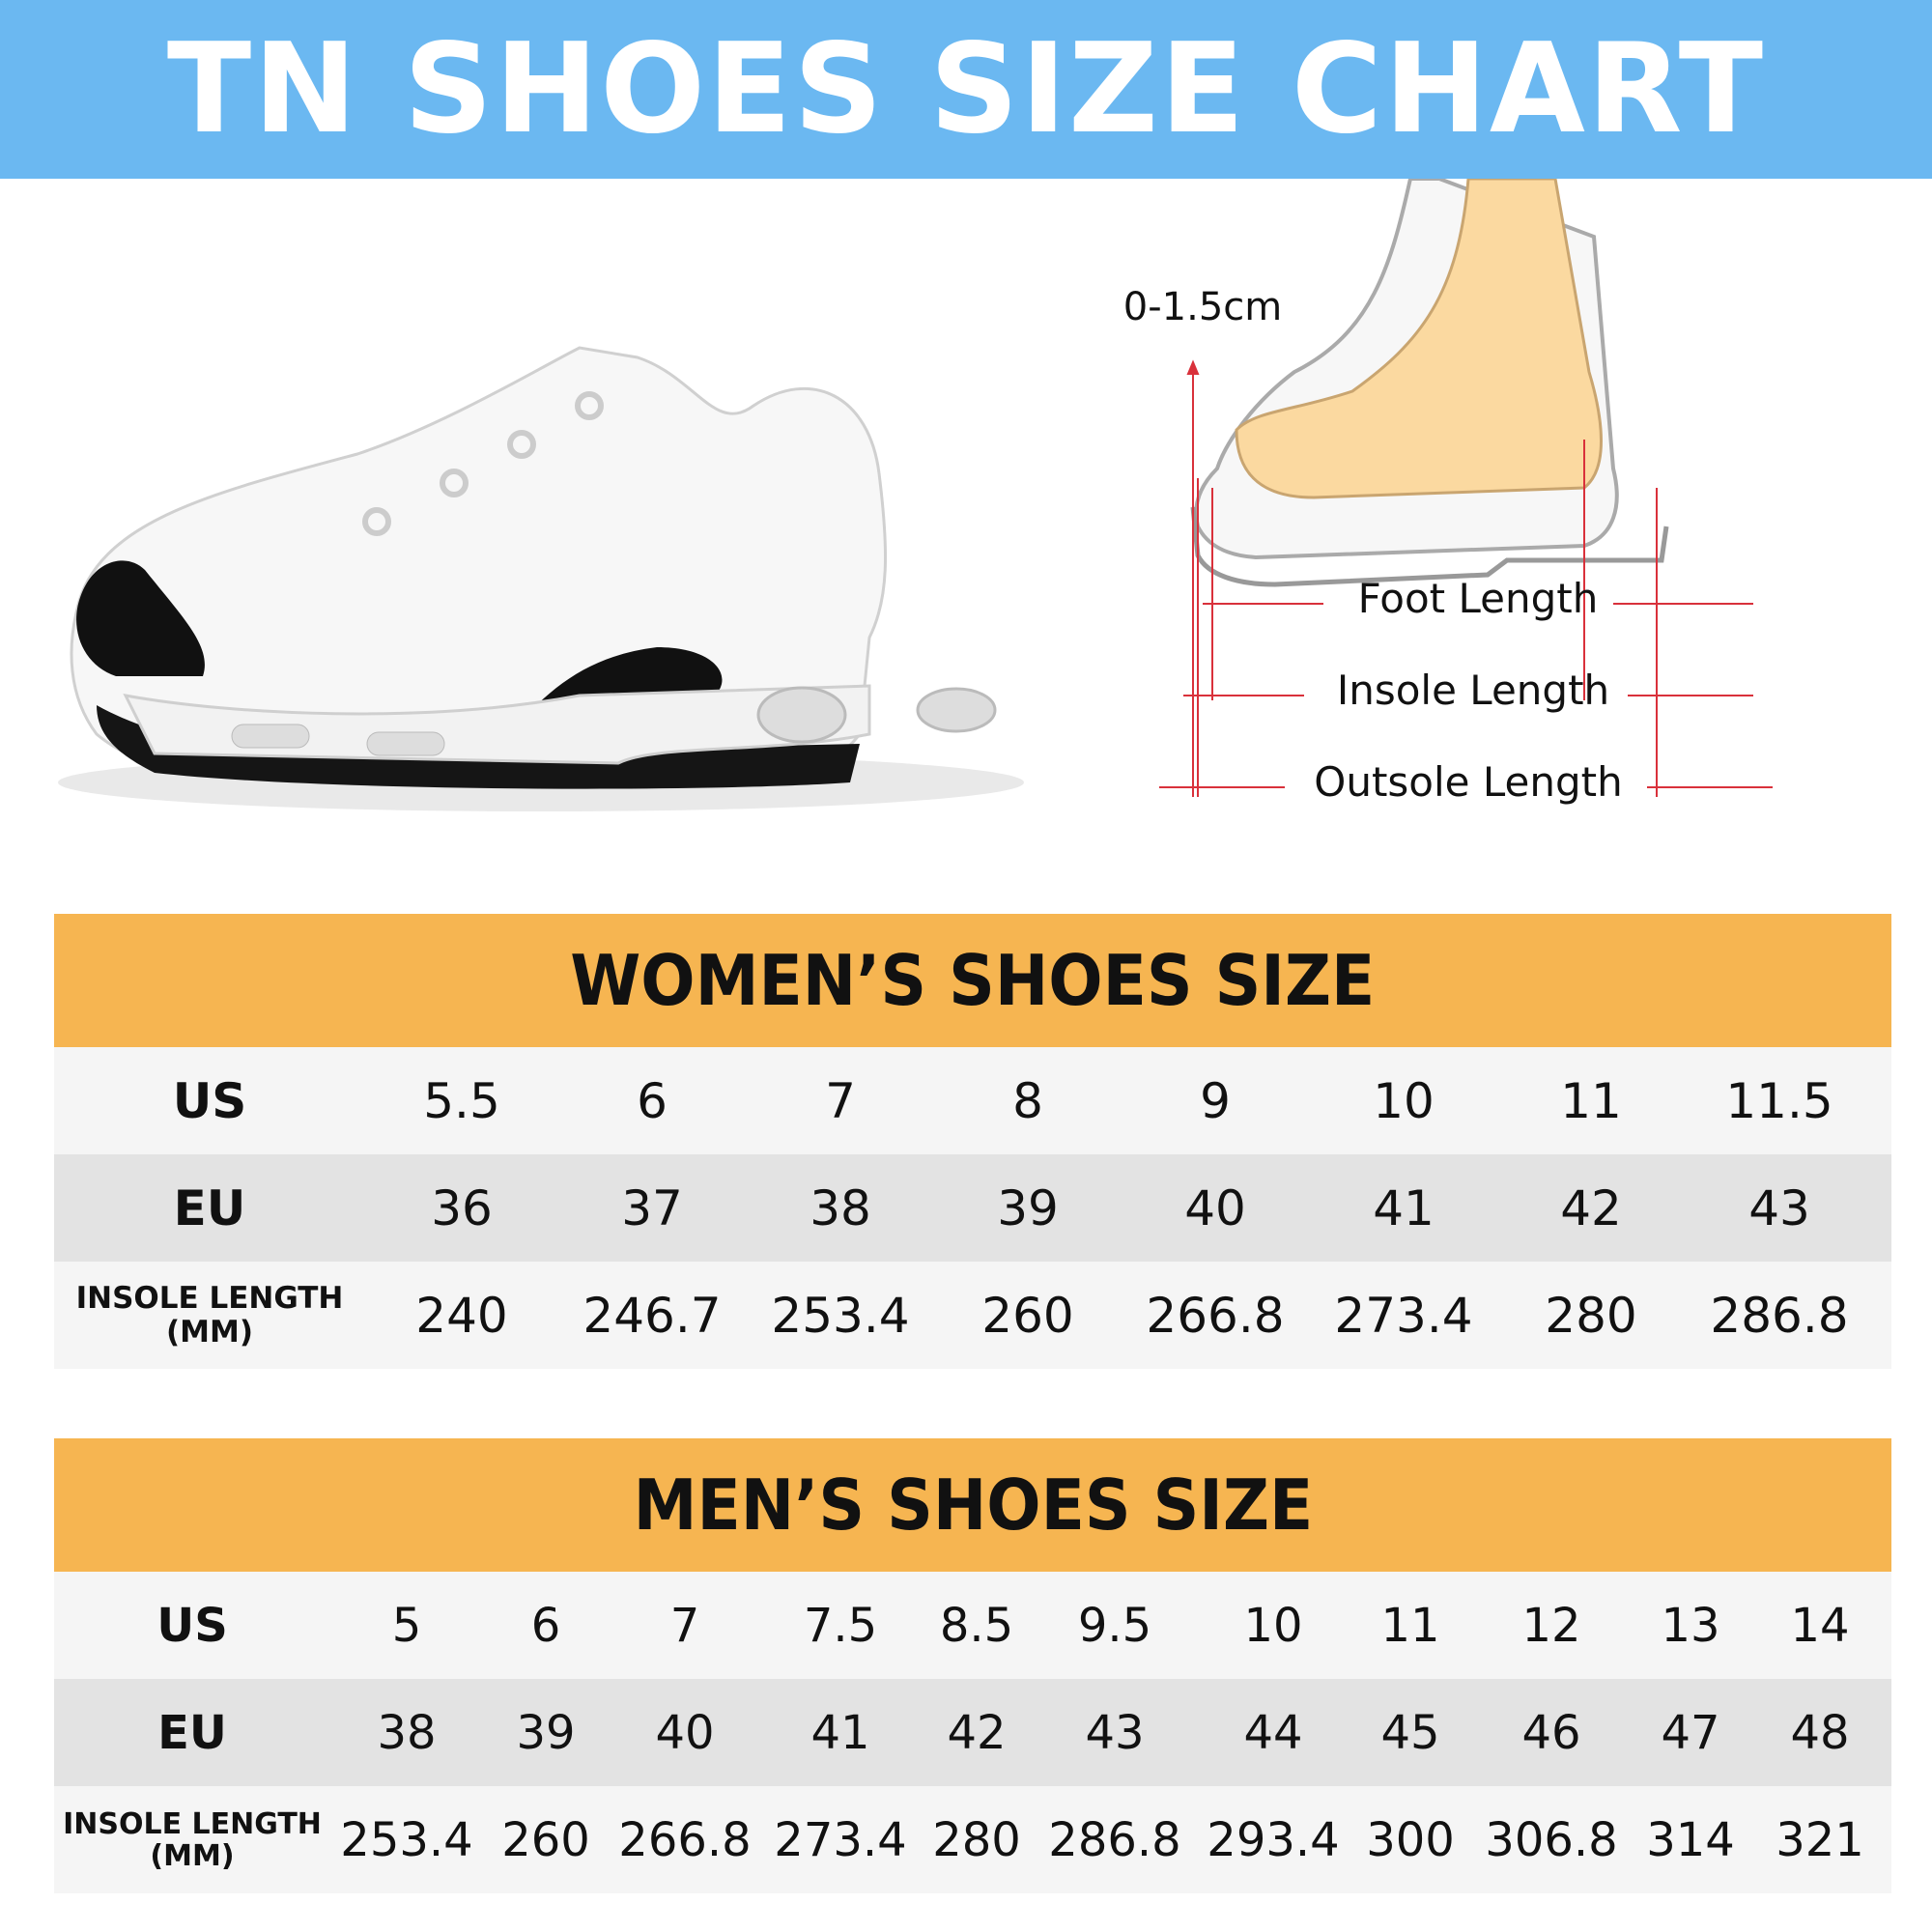  I want to click on women-us-cell: 5.5, so click(461, 1100).